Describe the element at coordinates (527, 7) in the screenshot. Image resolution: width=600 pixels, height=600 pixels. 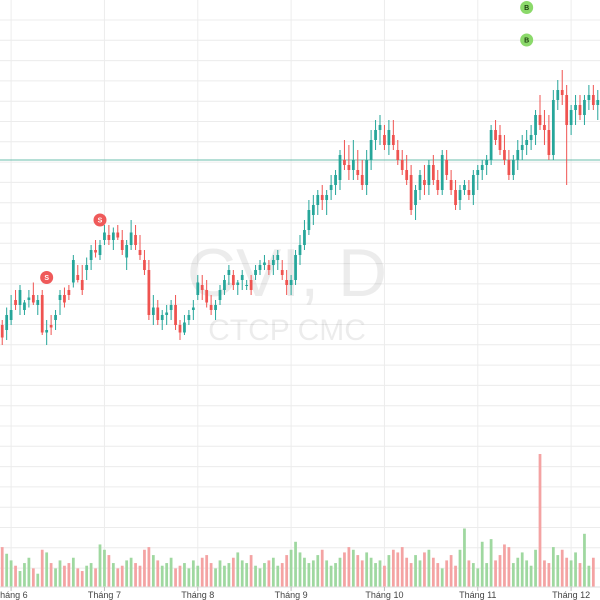
I see `buy-signal-marker: B` at that location.